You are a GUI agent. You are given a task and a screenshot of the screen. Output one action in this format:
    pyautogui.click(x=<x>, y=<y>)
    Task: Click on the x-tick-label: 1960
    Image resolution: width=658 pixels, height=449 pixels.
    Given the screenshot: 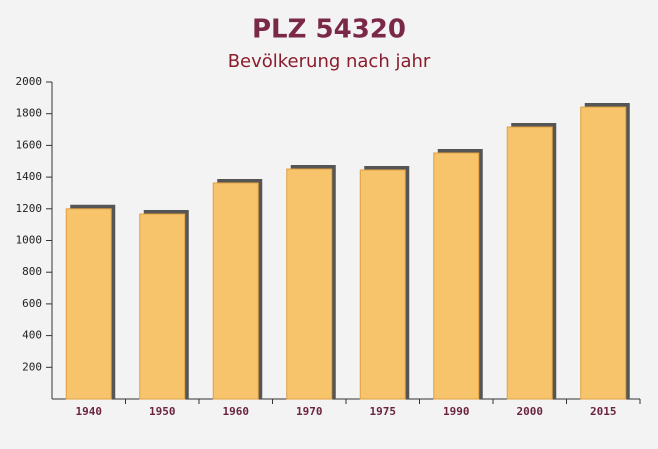 What is the action you would take?
    pyautogui.click(x=236, y=411)
    